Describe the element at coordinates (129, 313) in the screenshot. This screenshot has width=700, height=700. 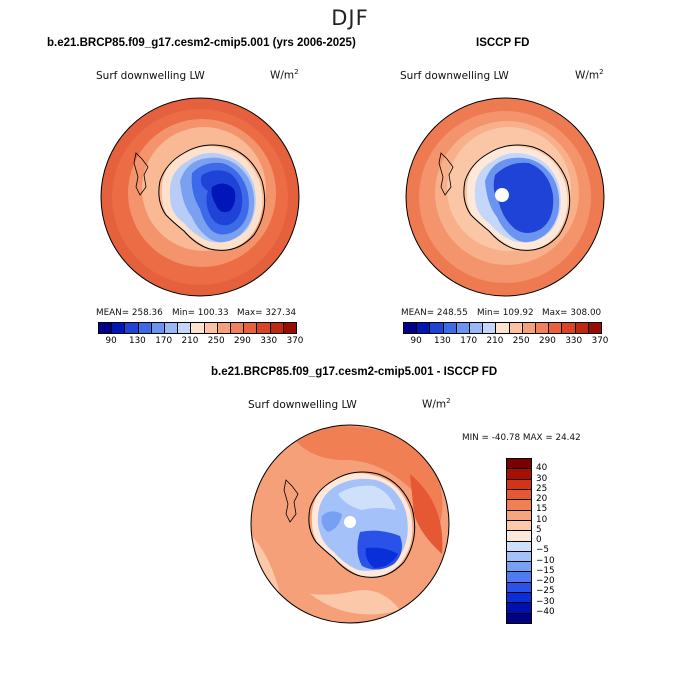
I see `panel-model-mean: MEAN= 258.36` at that location.